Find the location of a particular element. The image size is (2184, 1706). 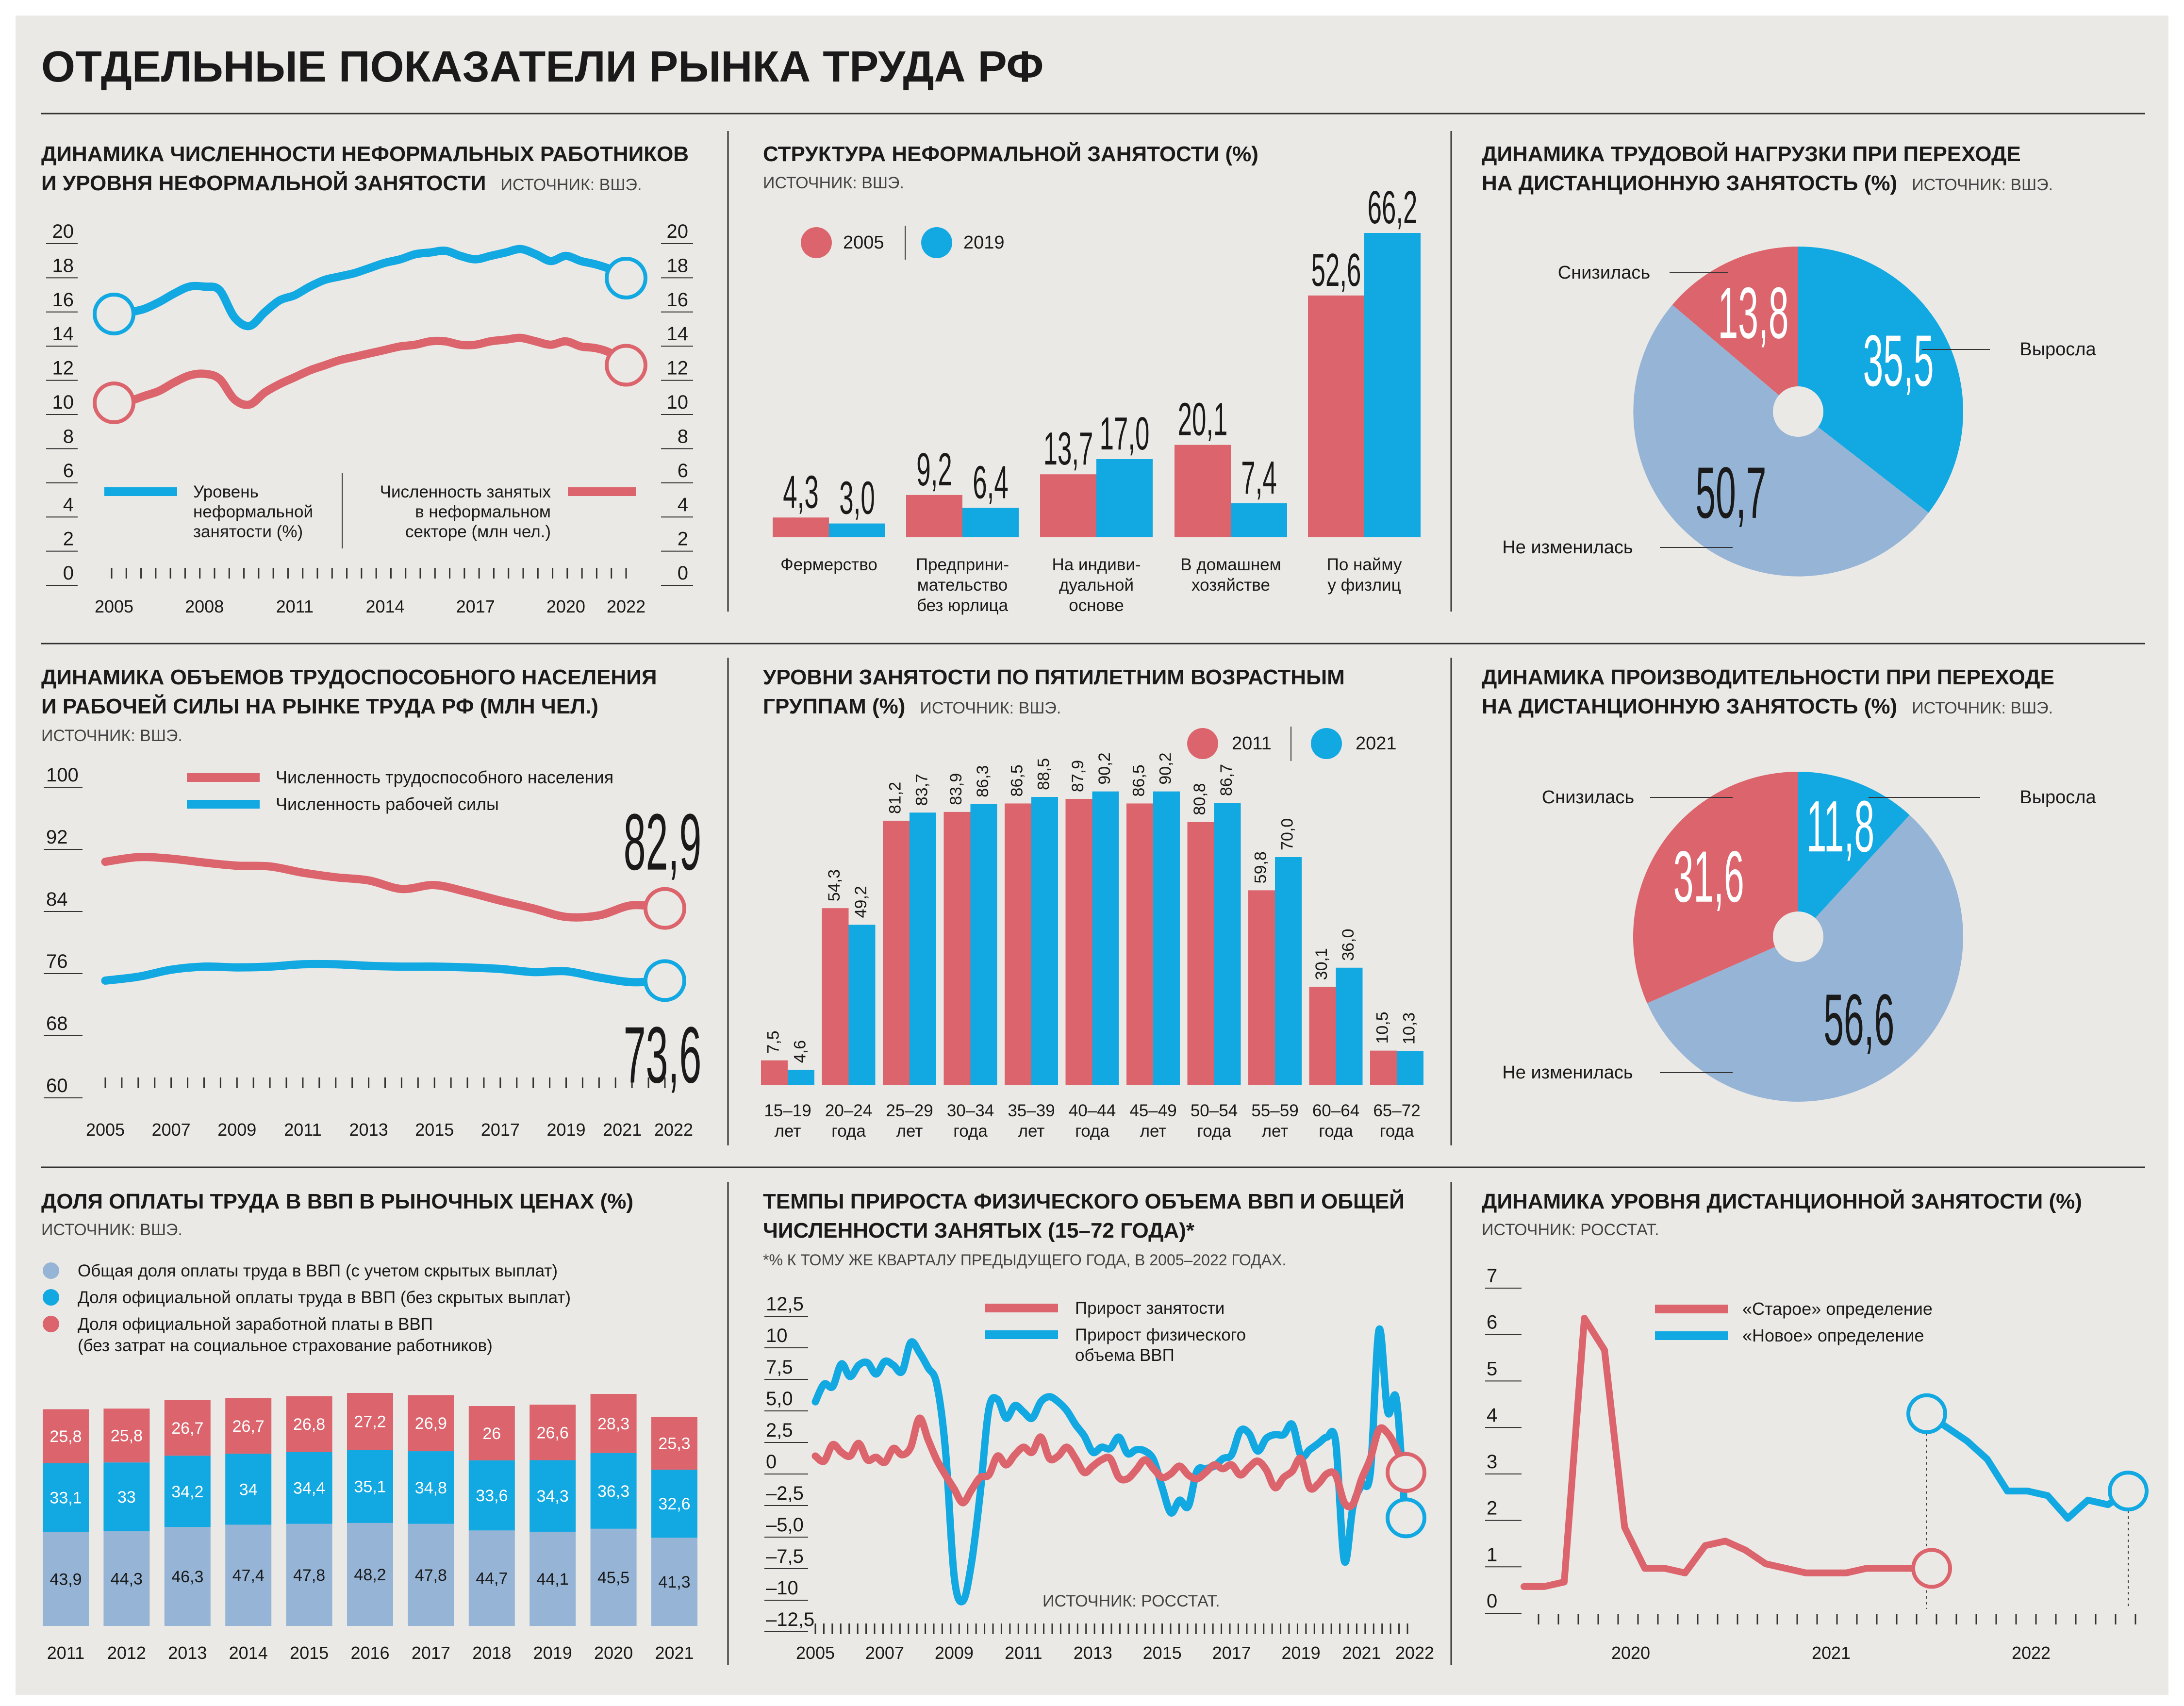

y-tick-label: 3 is located at coordinates (1492, 1462).